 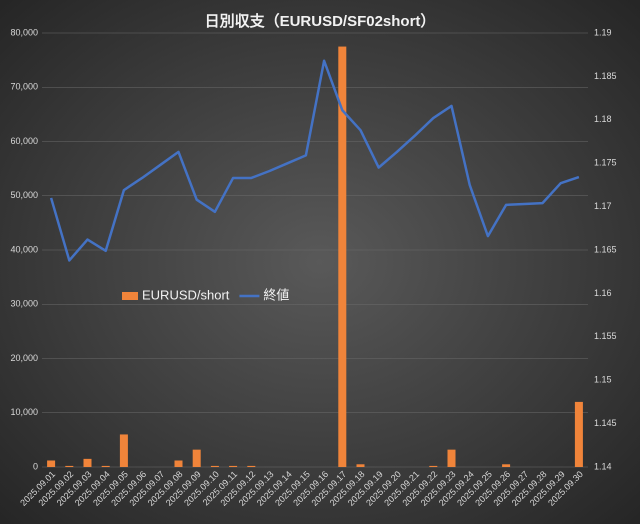 What do you see at coordinates (24, 32) in the screenshot?
I see `y-tick-label: 80,000` at bounding box center [24, 32].